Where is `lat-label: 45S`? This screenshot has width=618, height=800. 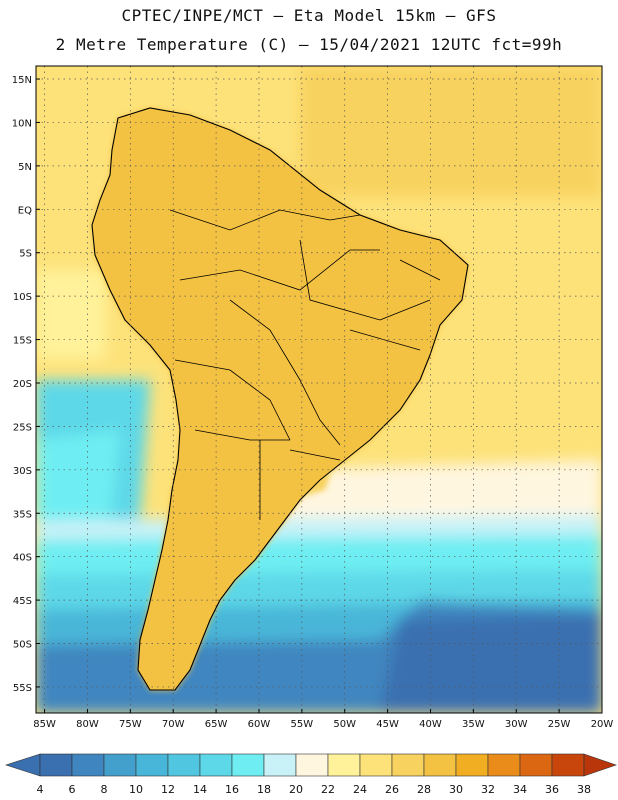 lat-label: 45S is located at coordinates (22, 601).